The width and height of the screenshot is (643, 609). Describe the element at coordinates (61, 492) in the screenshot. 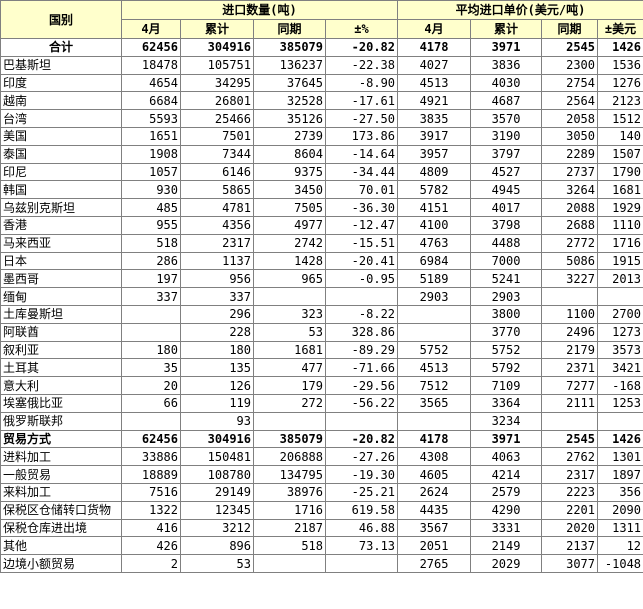

I see `row-label: 来料加工` at that location.